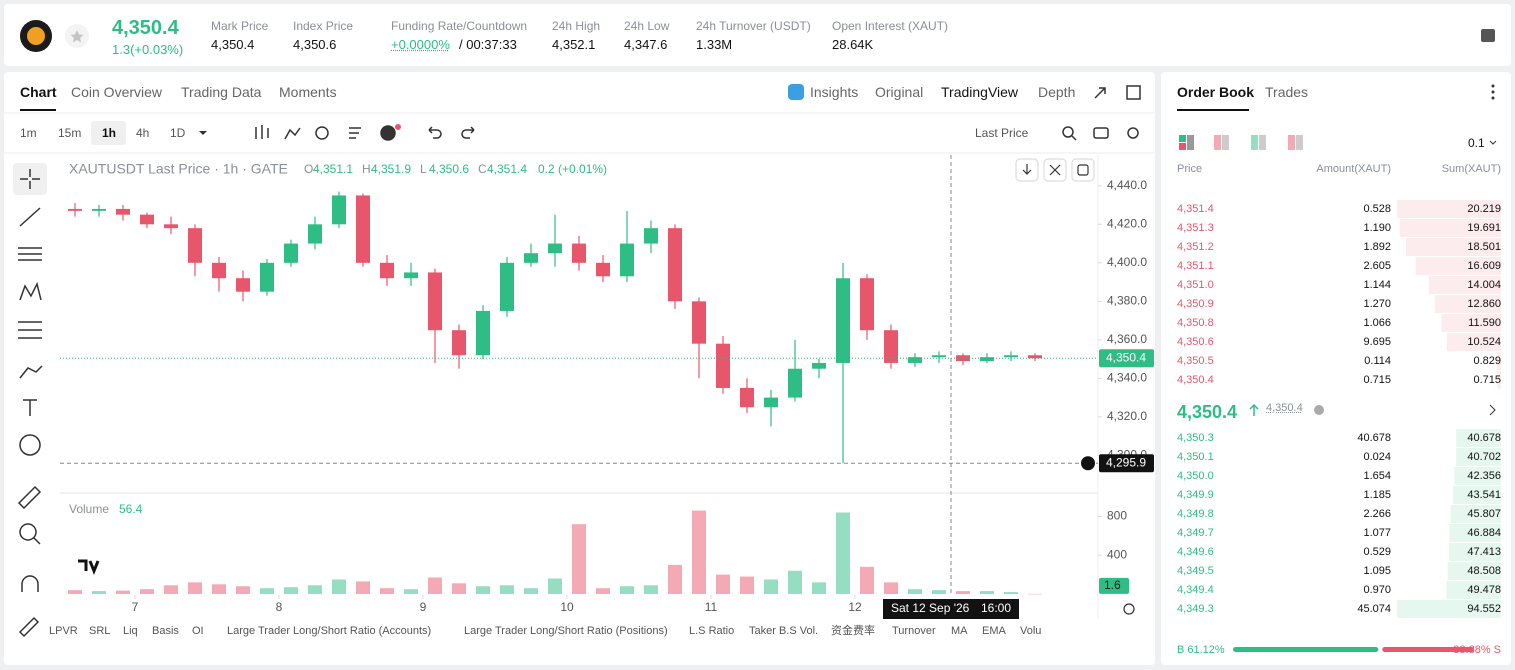  Describe the element at coordinates (1377, 571) in the screenshot. I see `ob-cell: 1.095` at that location.